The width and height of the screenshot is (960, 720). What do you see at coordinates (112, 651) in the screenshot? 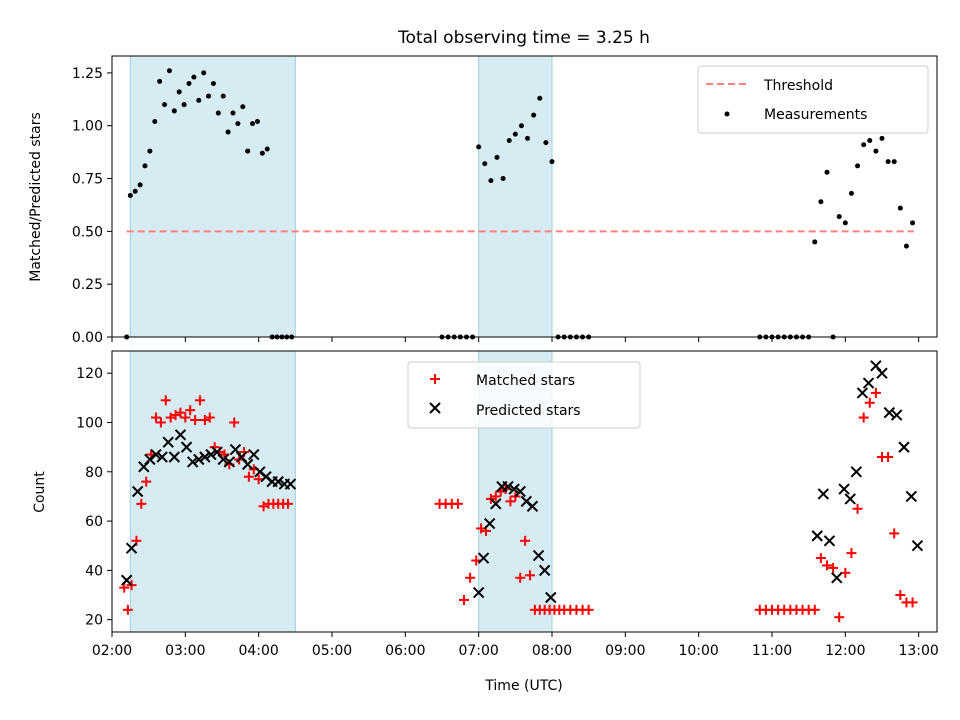
I see `xtick-label-0: 02:00` at bounding box center [112, 651].